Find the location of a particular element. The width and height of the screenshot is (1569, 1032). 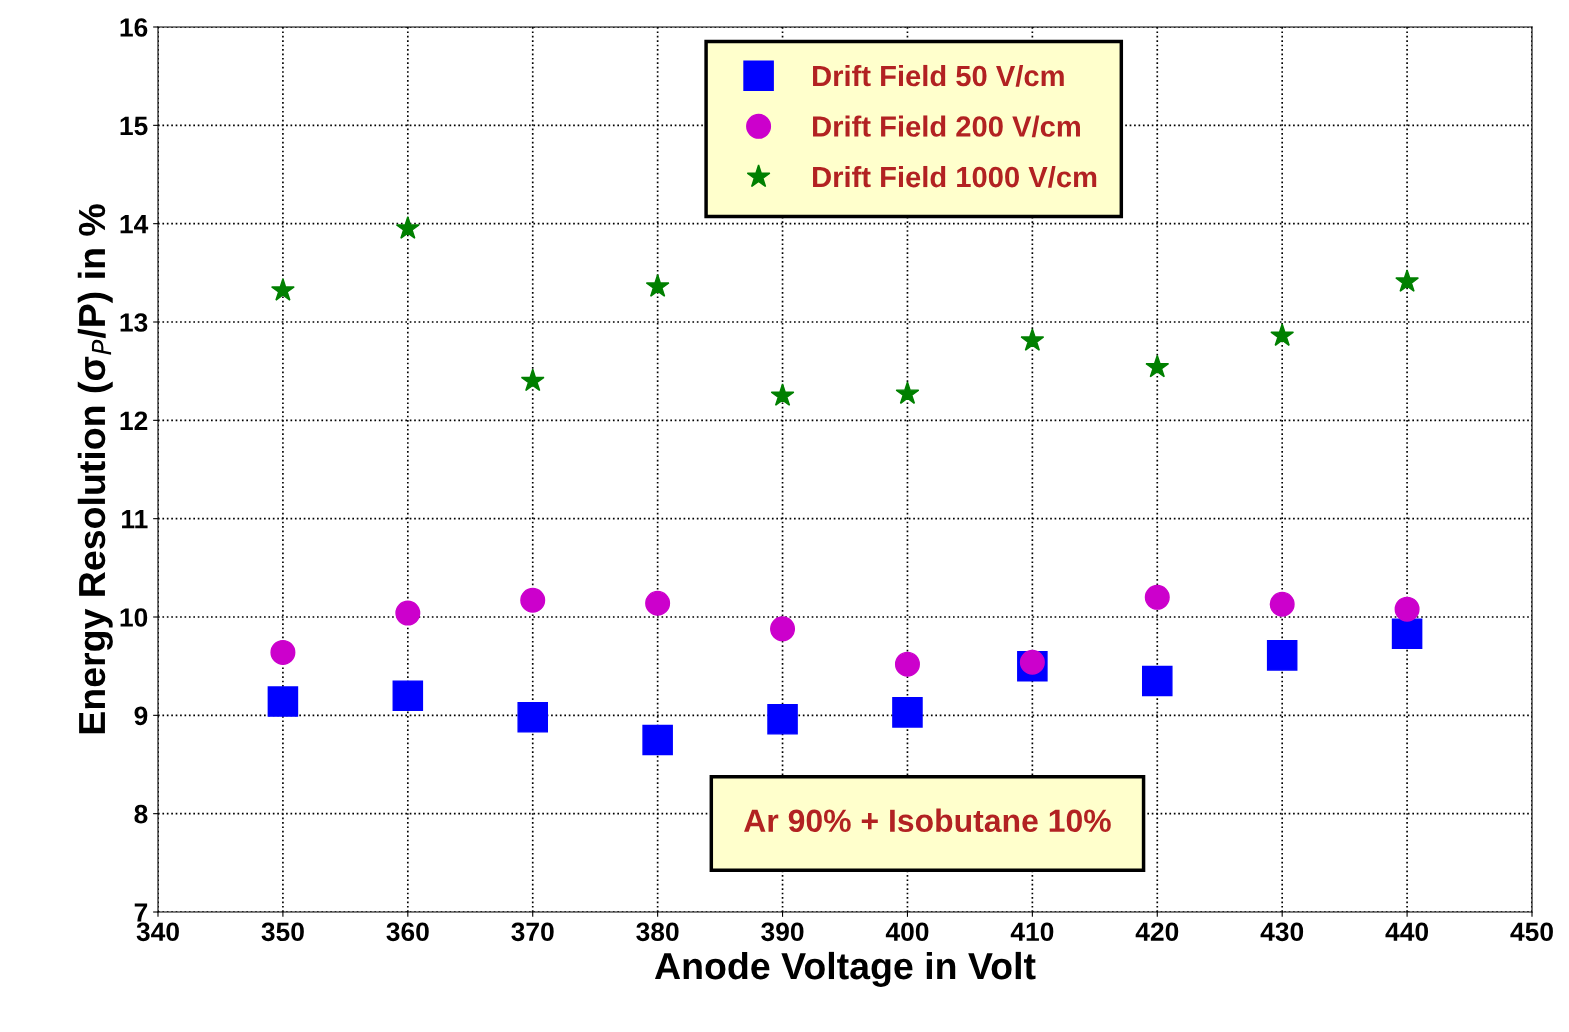

x-tick-label: 400 is located at coordinates (907, 932).